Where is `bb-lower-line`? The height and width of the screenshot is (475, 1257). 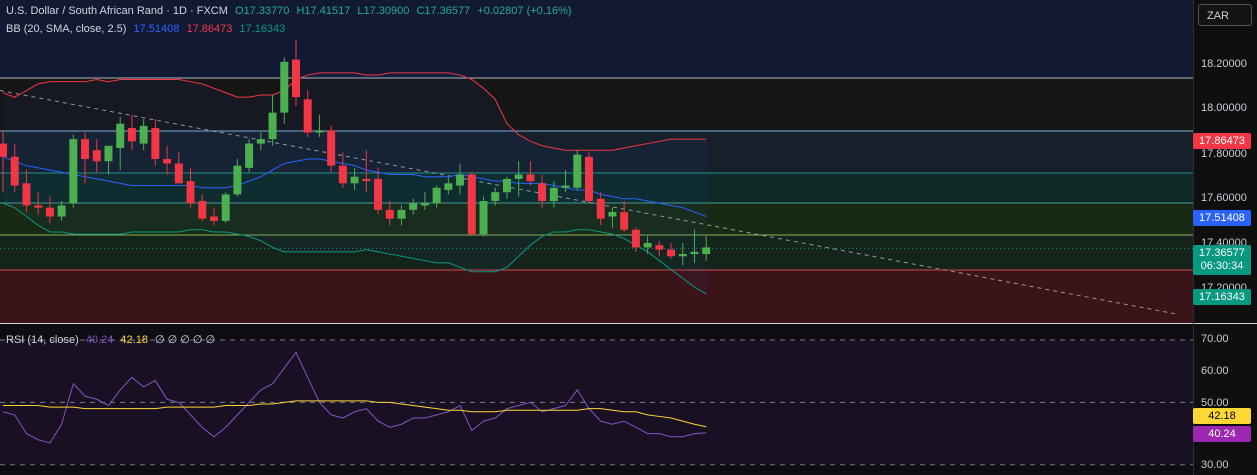 bb-lower-line is located at coordinates (354, 248).